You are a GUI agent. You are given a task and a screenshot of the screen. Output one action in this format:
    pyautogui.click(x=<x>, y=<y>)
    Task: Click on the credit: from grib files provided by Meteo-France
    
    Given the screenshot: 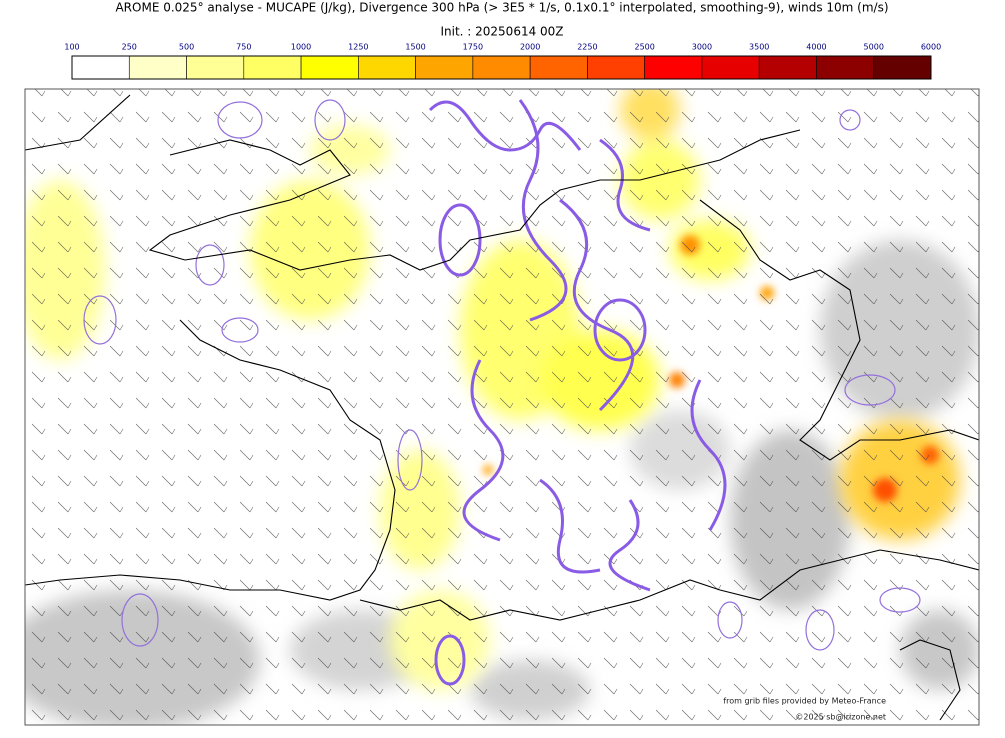 What is the action you would take?
    pyautogui.click(x=804, y=701)
    